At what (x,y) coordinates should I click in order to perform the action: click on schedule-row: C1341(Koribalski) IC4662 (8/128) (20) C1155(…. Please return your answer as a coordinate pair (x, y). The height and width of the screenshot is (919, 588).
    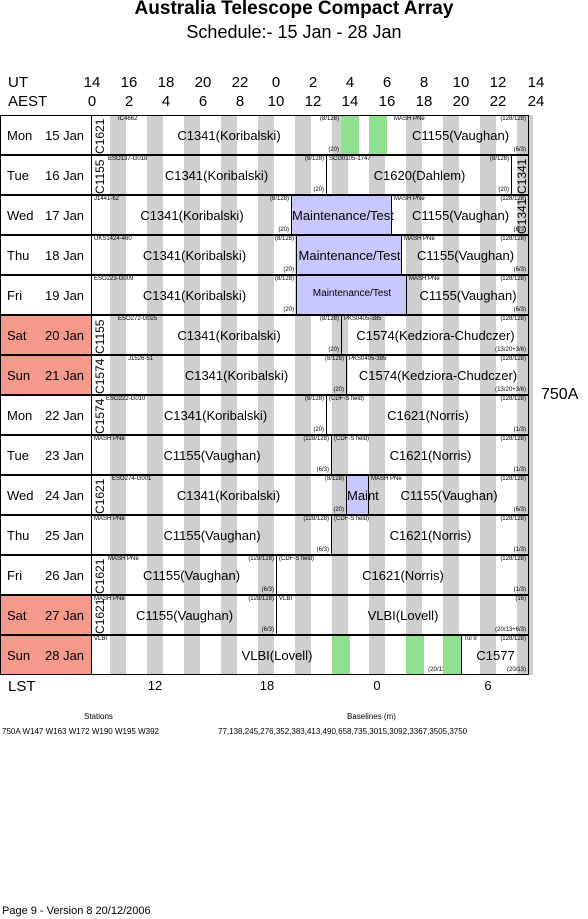
    Looking at the image, I should click on (310, 135).